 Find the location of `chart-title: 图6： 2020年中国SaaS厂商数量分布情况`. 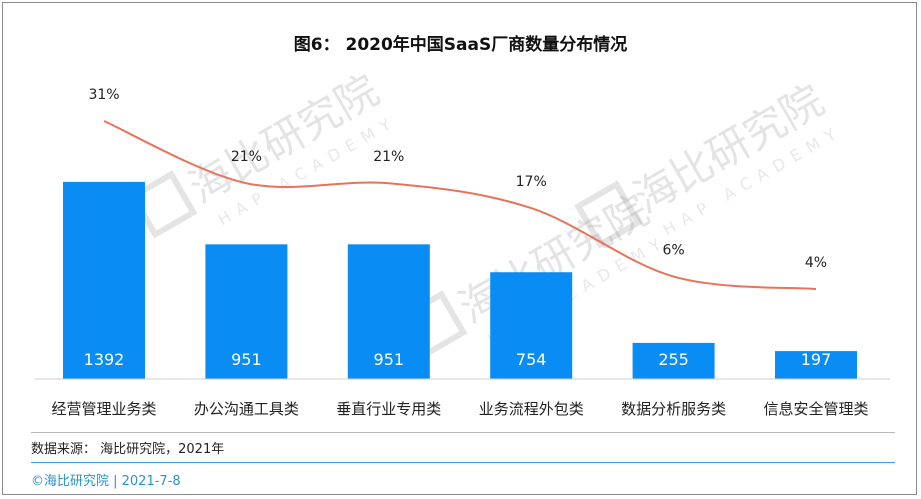

chart-title: 图6： 2020年中国SaaS厂商数量分布情况 is located at coordinates (460, 45).